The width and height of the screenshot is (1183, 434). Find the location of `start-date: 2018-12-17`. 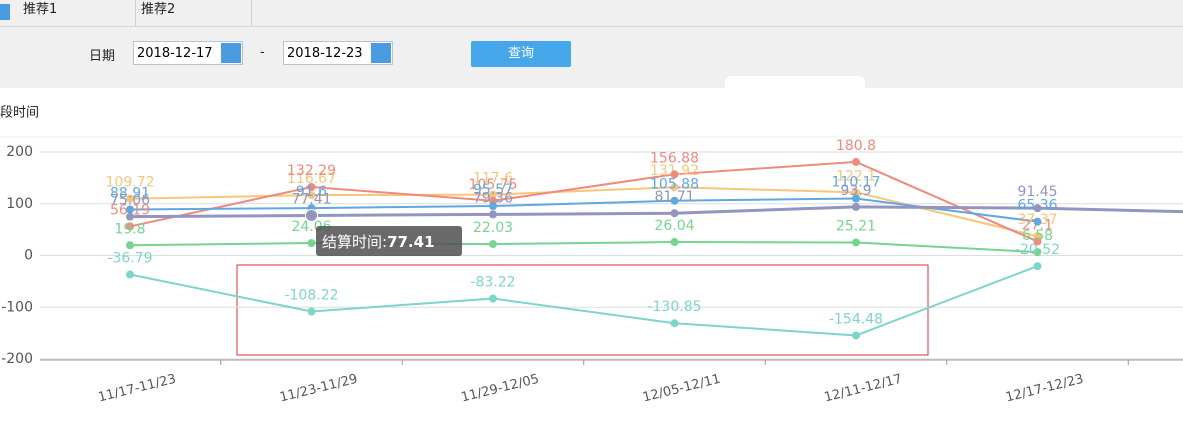

start-date: 2018-12-17 is located at coordinates (188, 53).